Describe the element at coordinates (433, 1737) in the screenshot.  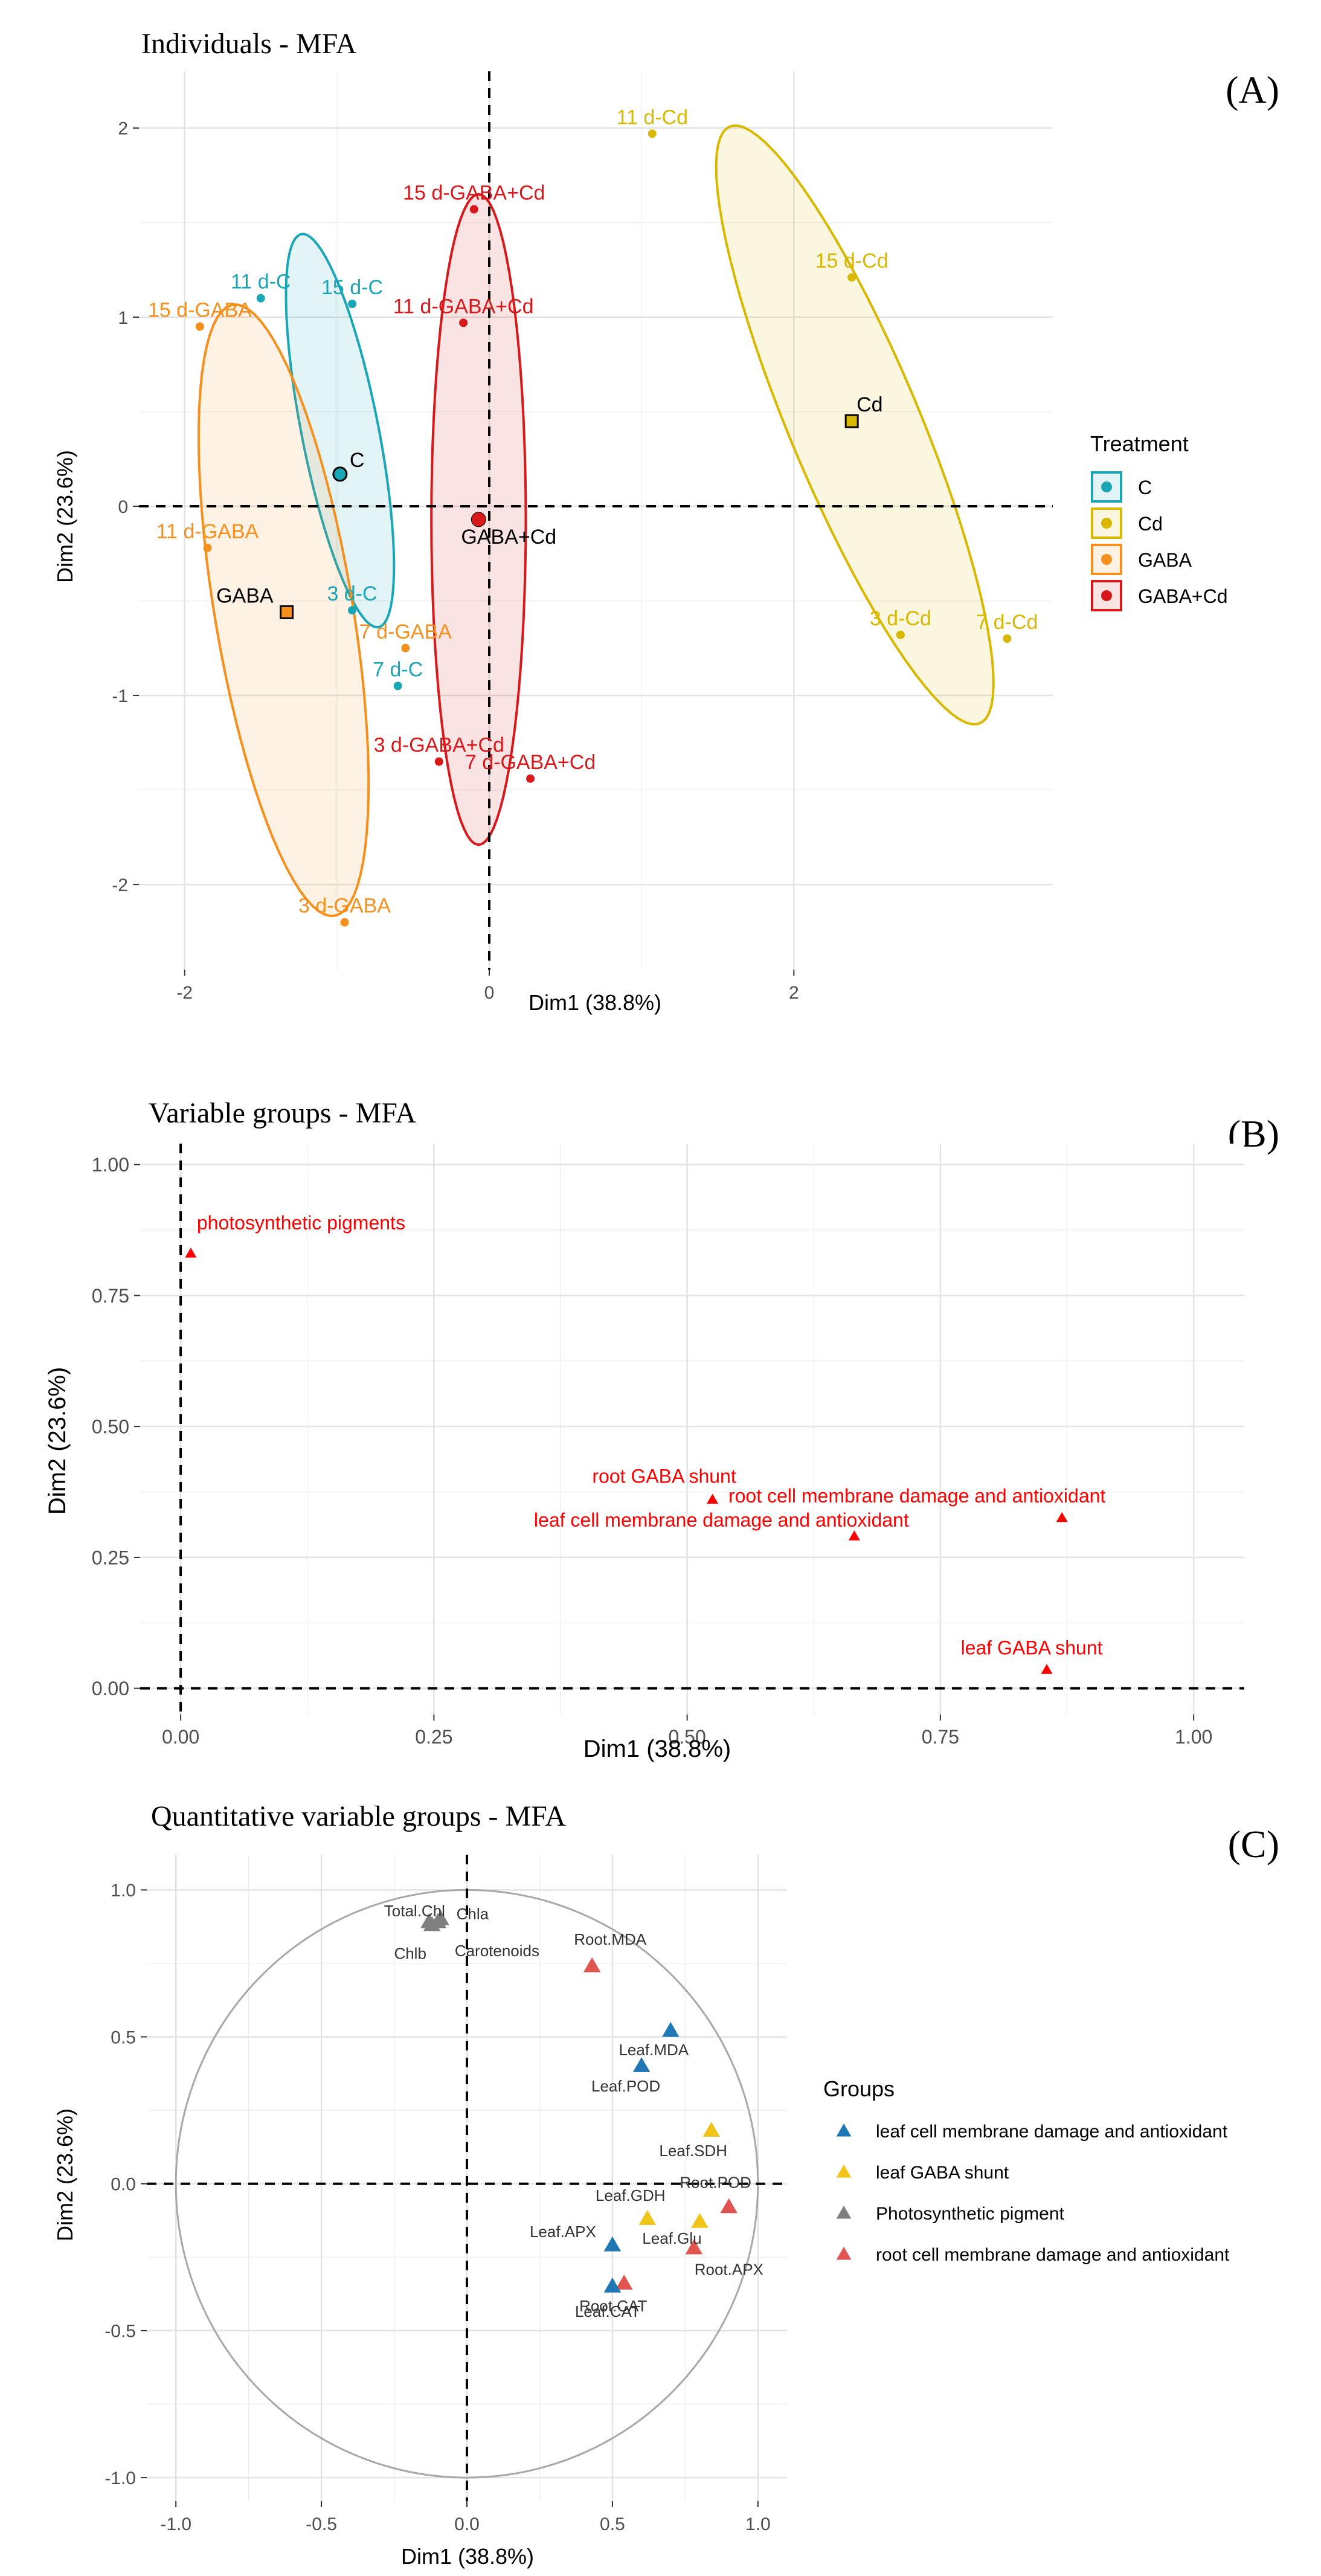
I see `b-x-tick-label: 0.25` at that location.